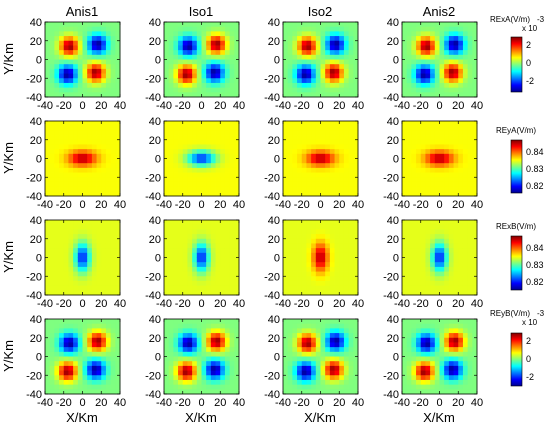 The height and width of the screenshot is (428, 550). What do you see at coordinates (535, 265) in the screenshot?
I see `colorbar-tick-label: 0.83` at bounding box center [535, 265].